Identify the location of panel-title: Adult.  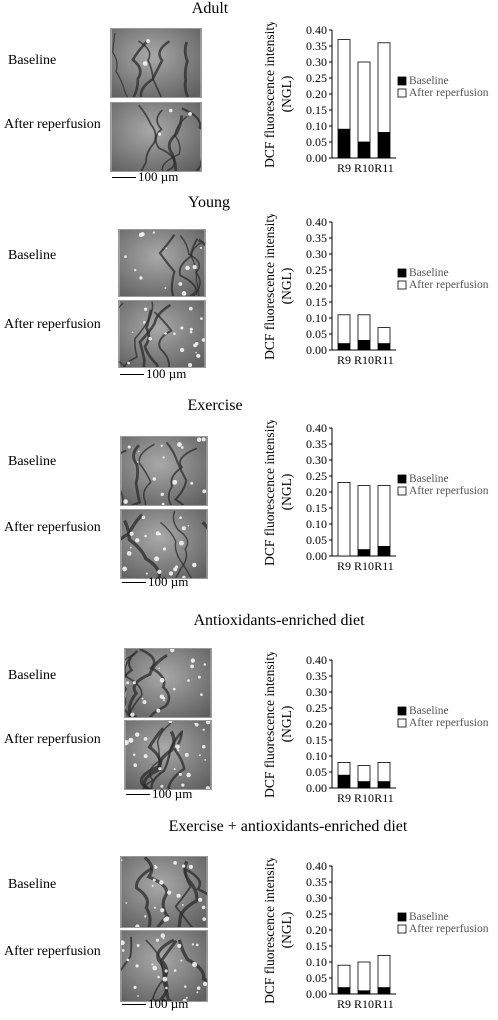
(210, 8).